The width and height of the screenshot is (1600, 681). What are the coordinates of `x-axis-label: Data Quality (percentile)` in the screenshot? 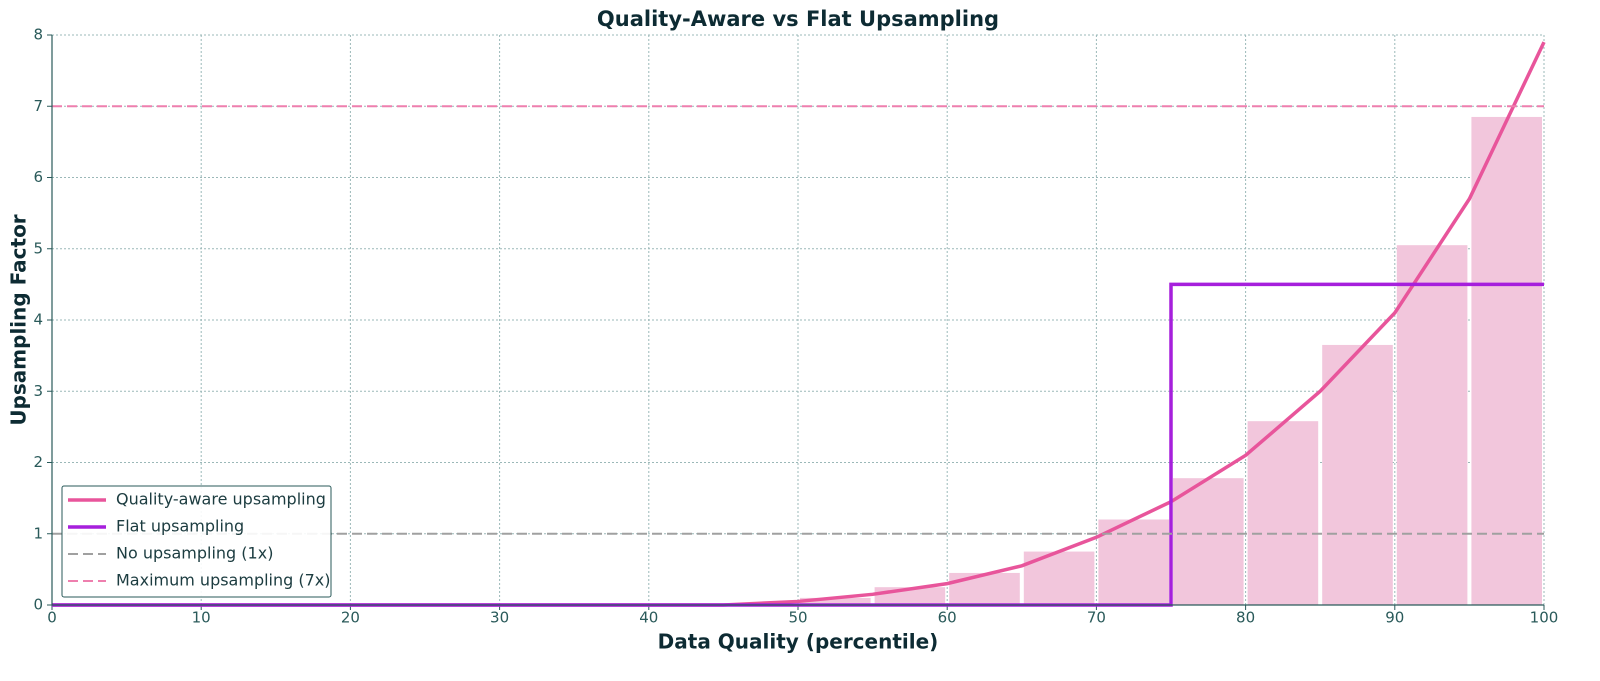 It's located at (798, 642).